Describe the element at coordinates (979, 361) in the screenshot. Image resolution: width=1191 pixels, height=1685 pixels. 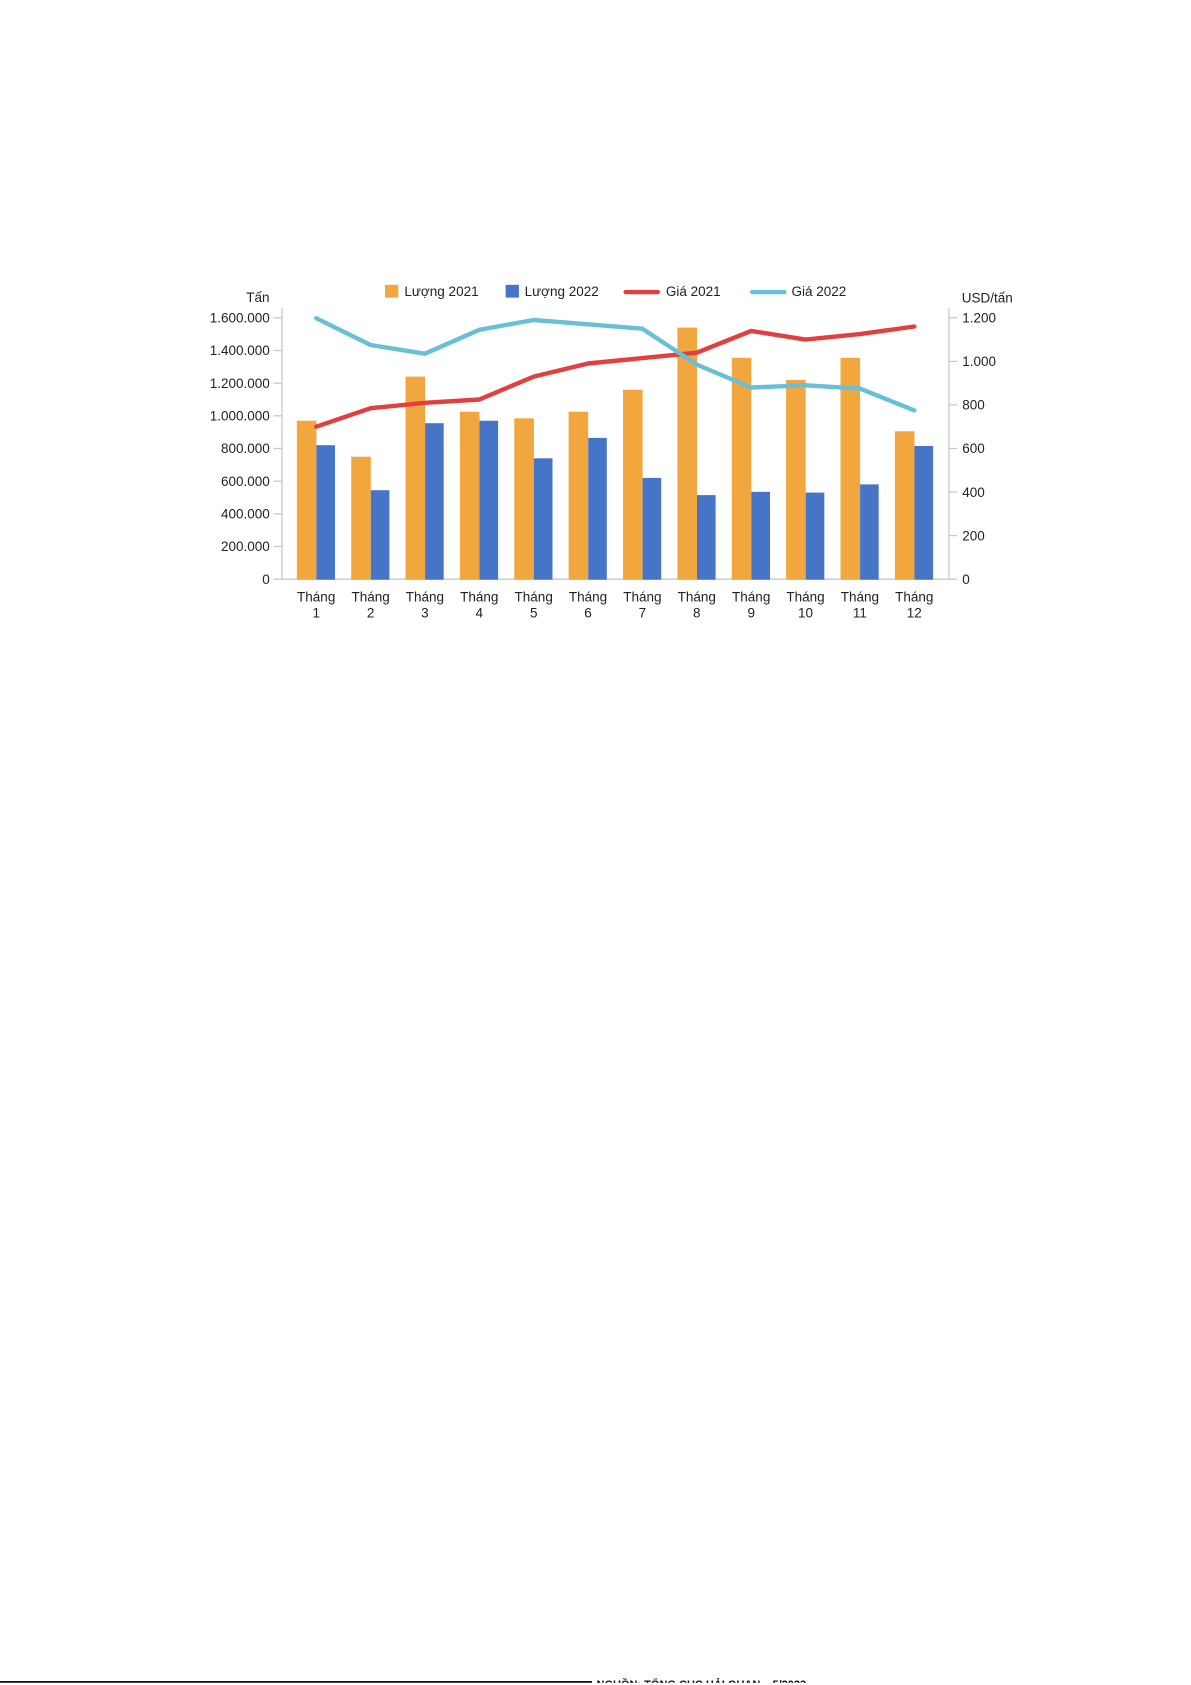
I see `svg-text: 1.000` at that location.